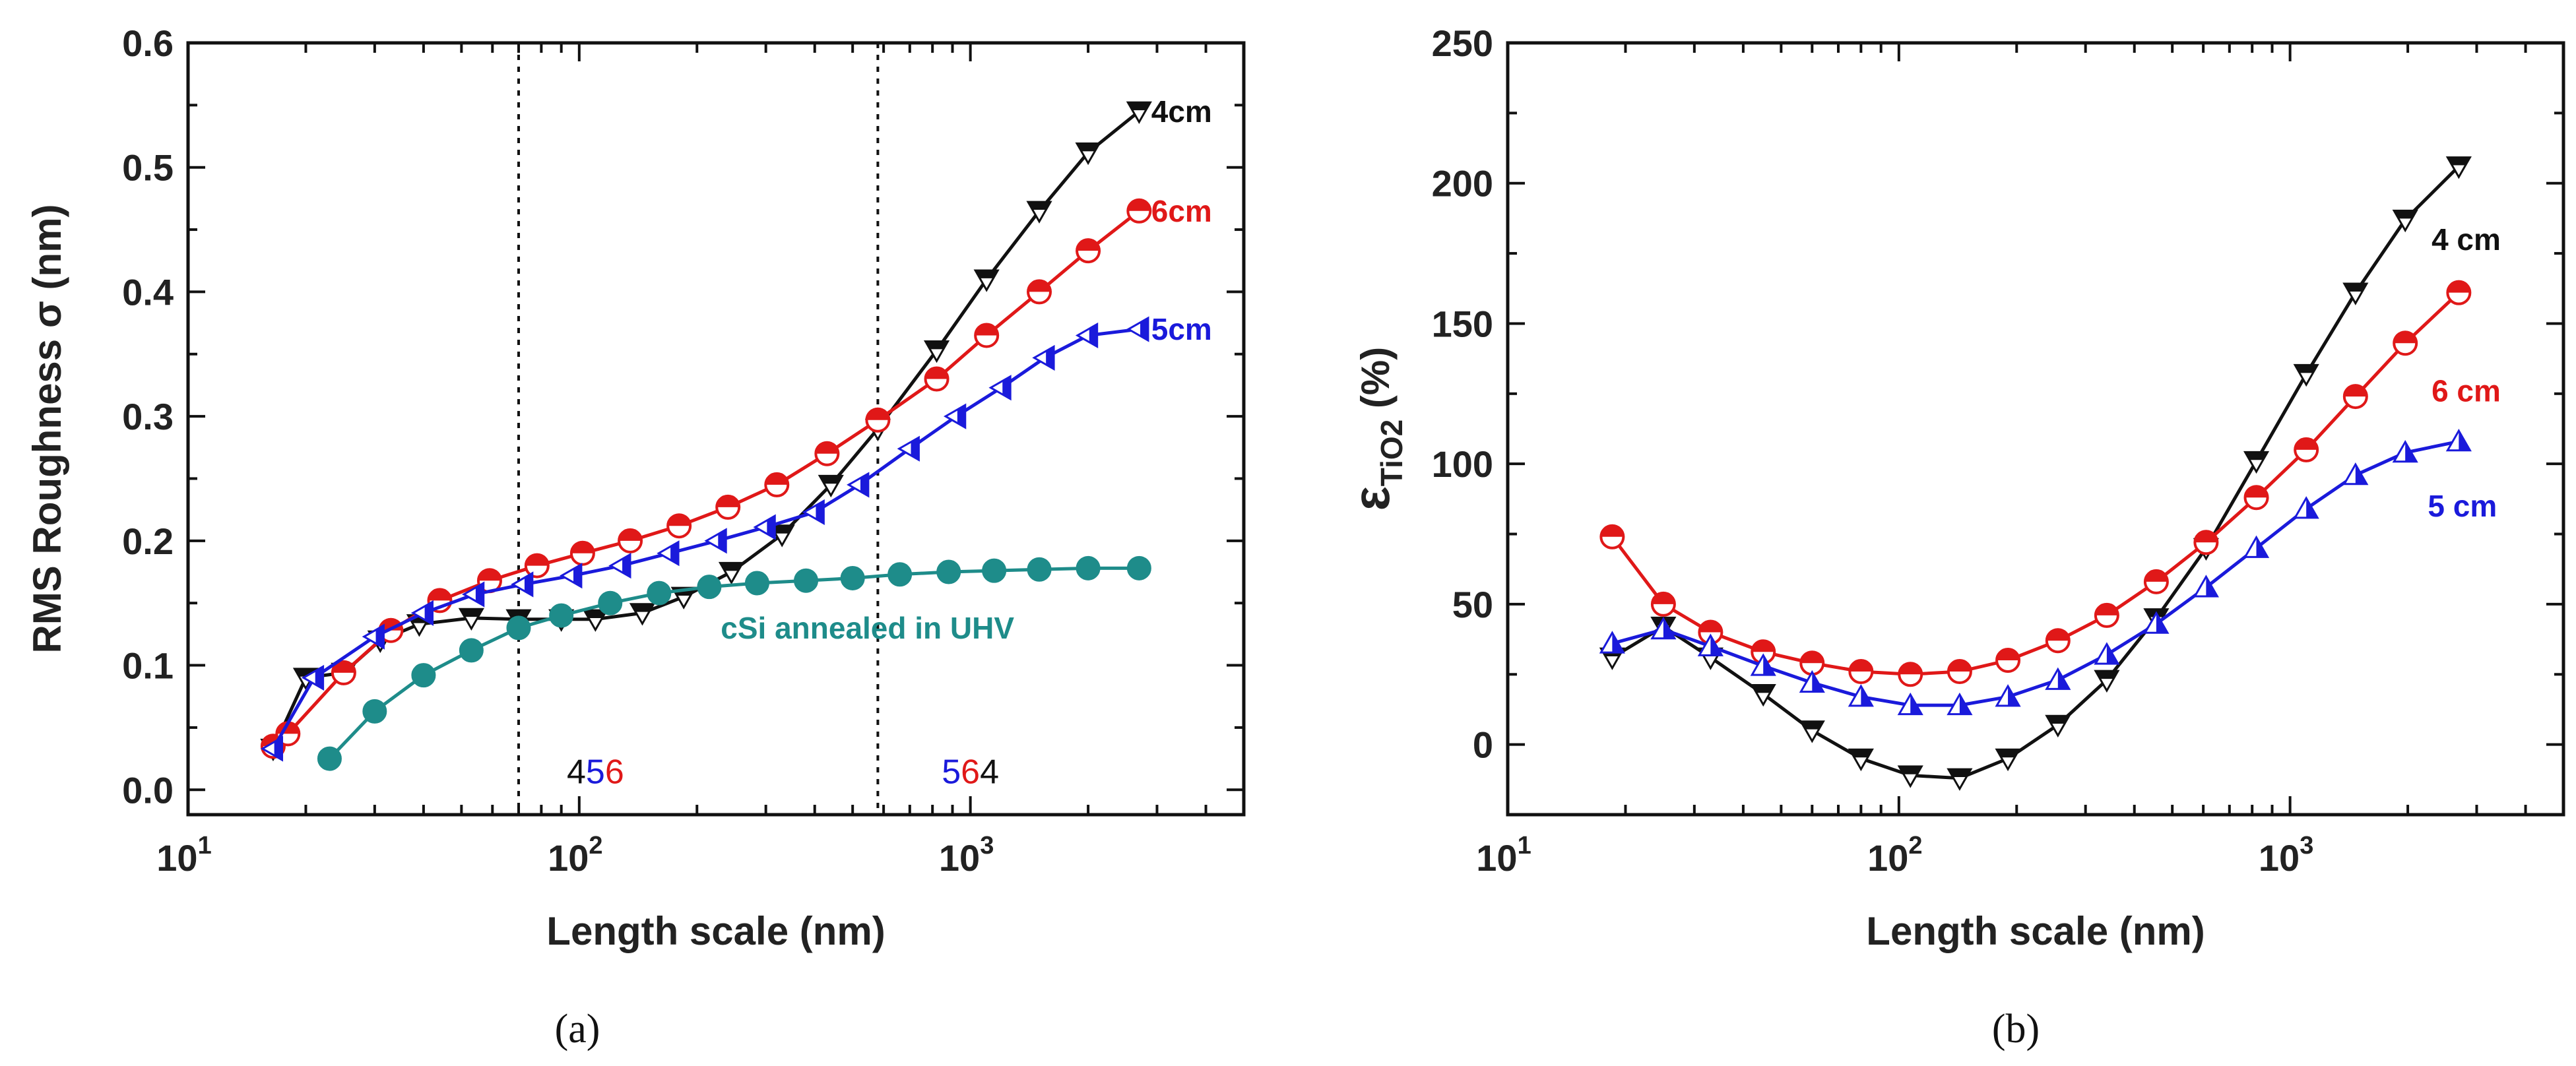 This screenshot has width=2576, height=1066. Describe the element at coordinates (1181, 211) in the screenshot. I see `series-label-6cm: 6cm` at that location.